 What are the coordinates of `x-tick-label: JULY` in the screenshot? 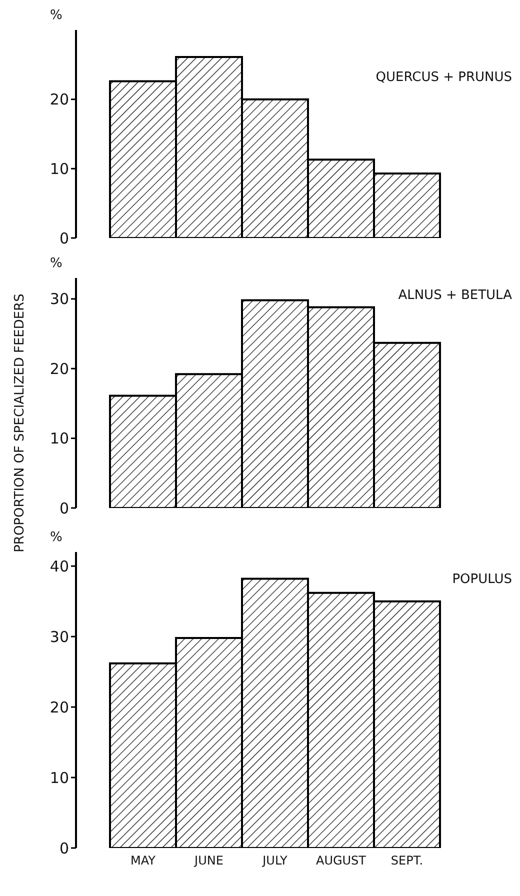 It's located at (275, 861).